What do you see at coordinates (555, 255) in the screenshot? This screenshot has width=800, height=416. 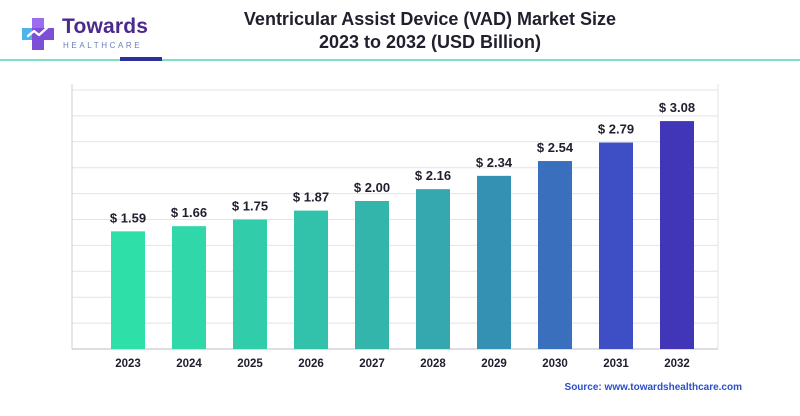 I see `bar-2030` at bounding box center [555, 255].